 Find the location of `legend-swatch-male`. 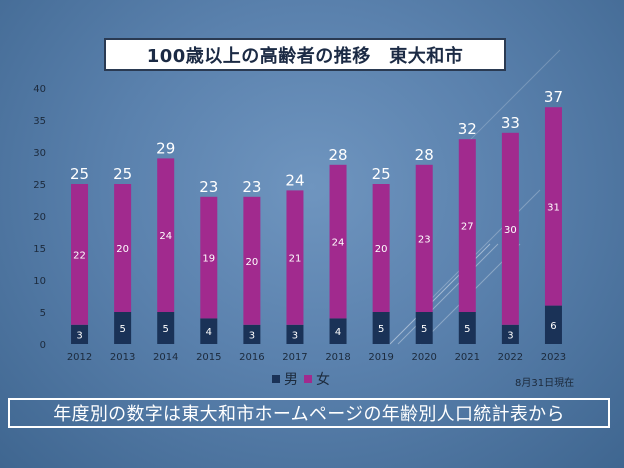

legend-swatch-male is located at coordinates (276, 379).